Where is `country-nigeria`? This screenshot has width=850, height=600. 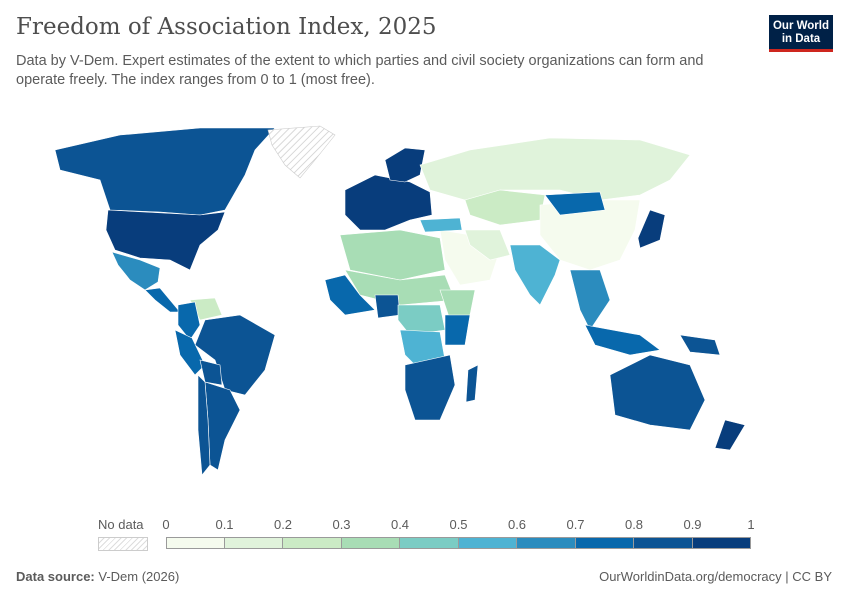
country-nigeria is located at coordinates (387, 306).